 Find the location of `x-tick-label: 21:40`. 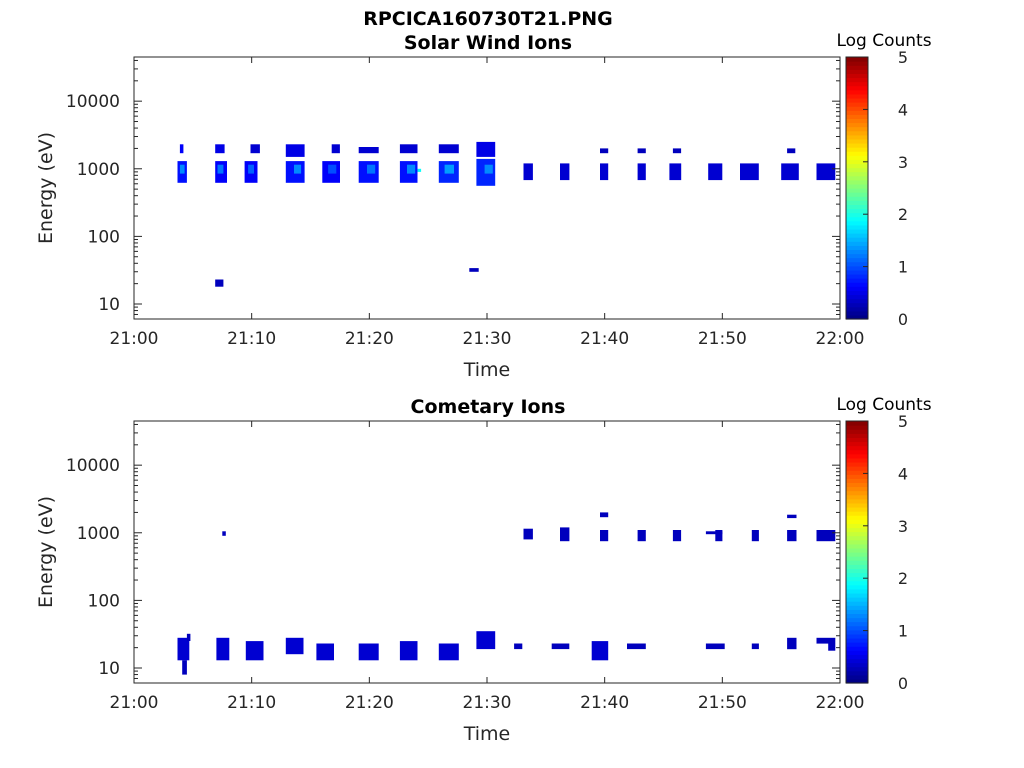

x-tick-label: 21:40 is located at coordinates (604, 703).